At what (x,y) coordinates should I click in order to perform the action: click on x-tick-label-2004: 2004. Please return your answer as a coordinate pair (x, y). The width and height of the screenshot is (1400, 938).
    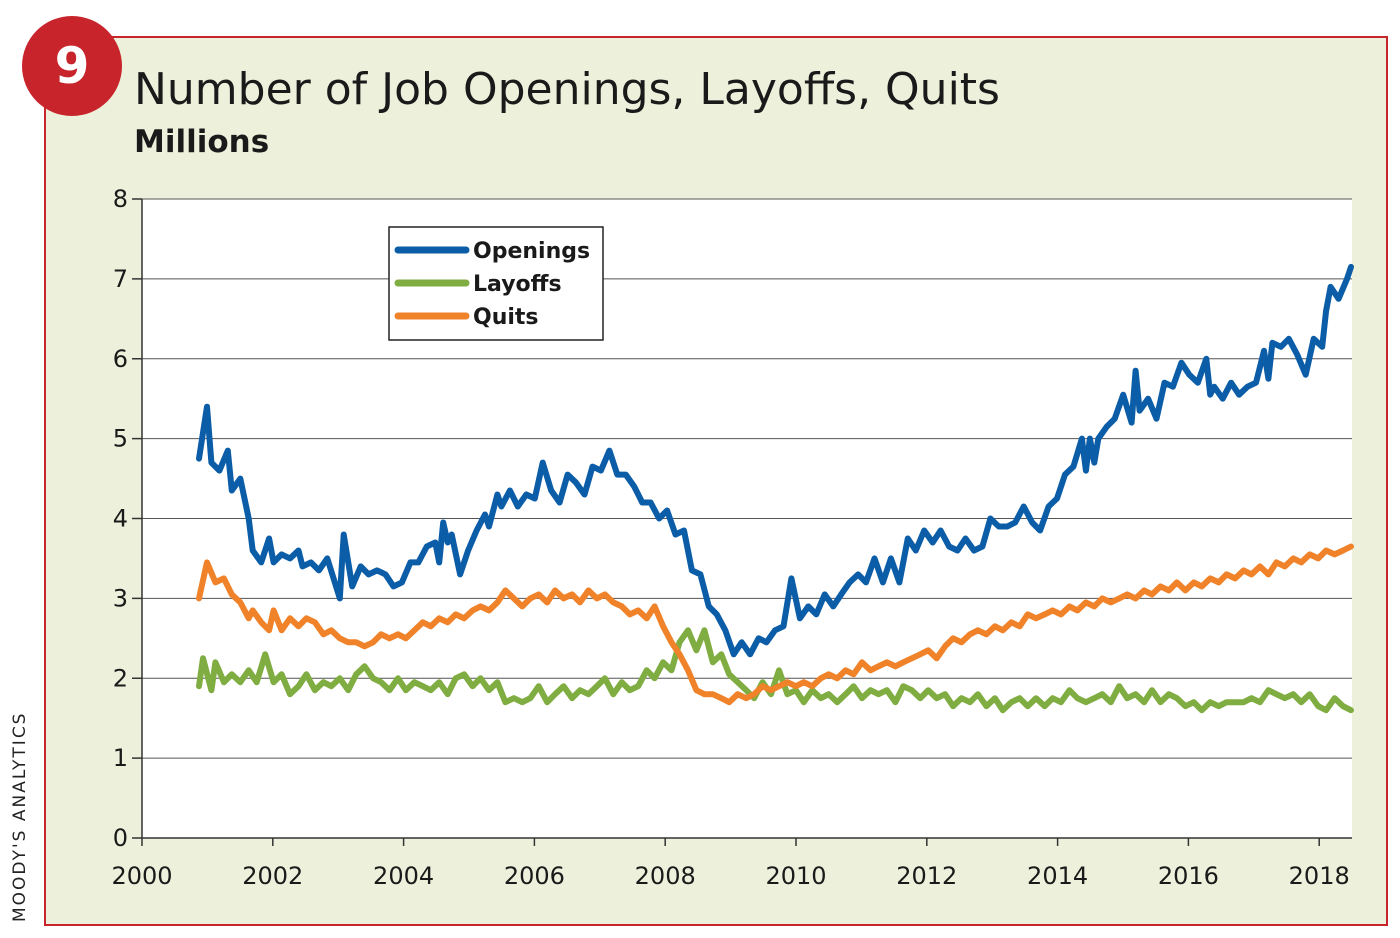
    Looking at the image, I should click on (403, 876).